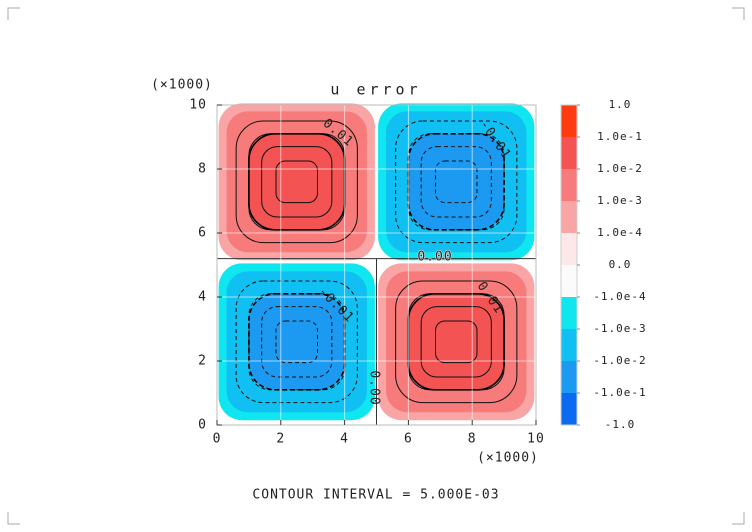 The height and width of the screenshot is (532, 752). What do you see at coordinates (202, 425) in the screenshot?
I see `y-tick-label: 0` at bounding box center [202, 425].